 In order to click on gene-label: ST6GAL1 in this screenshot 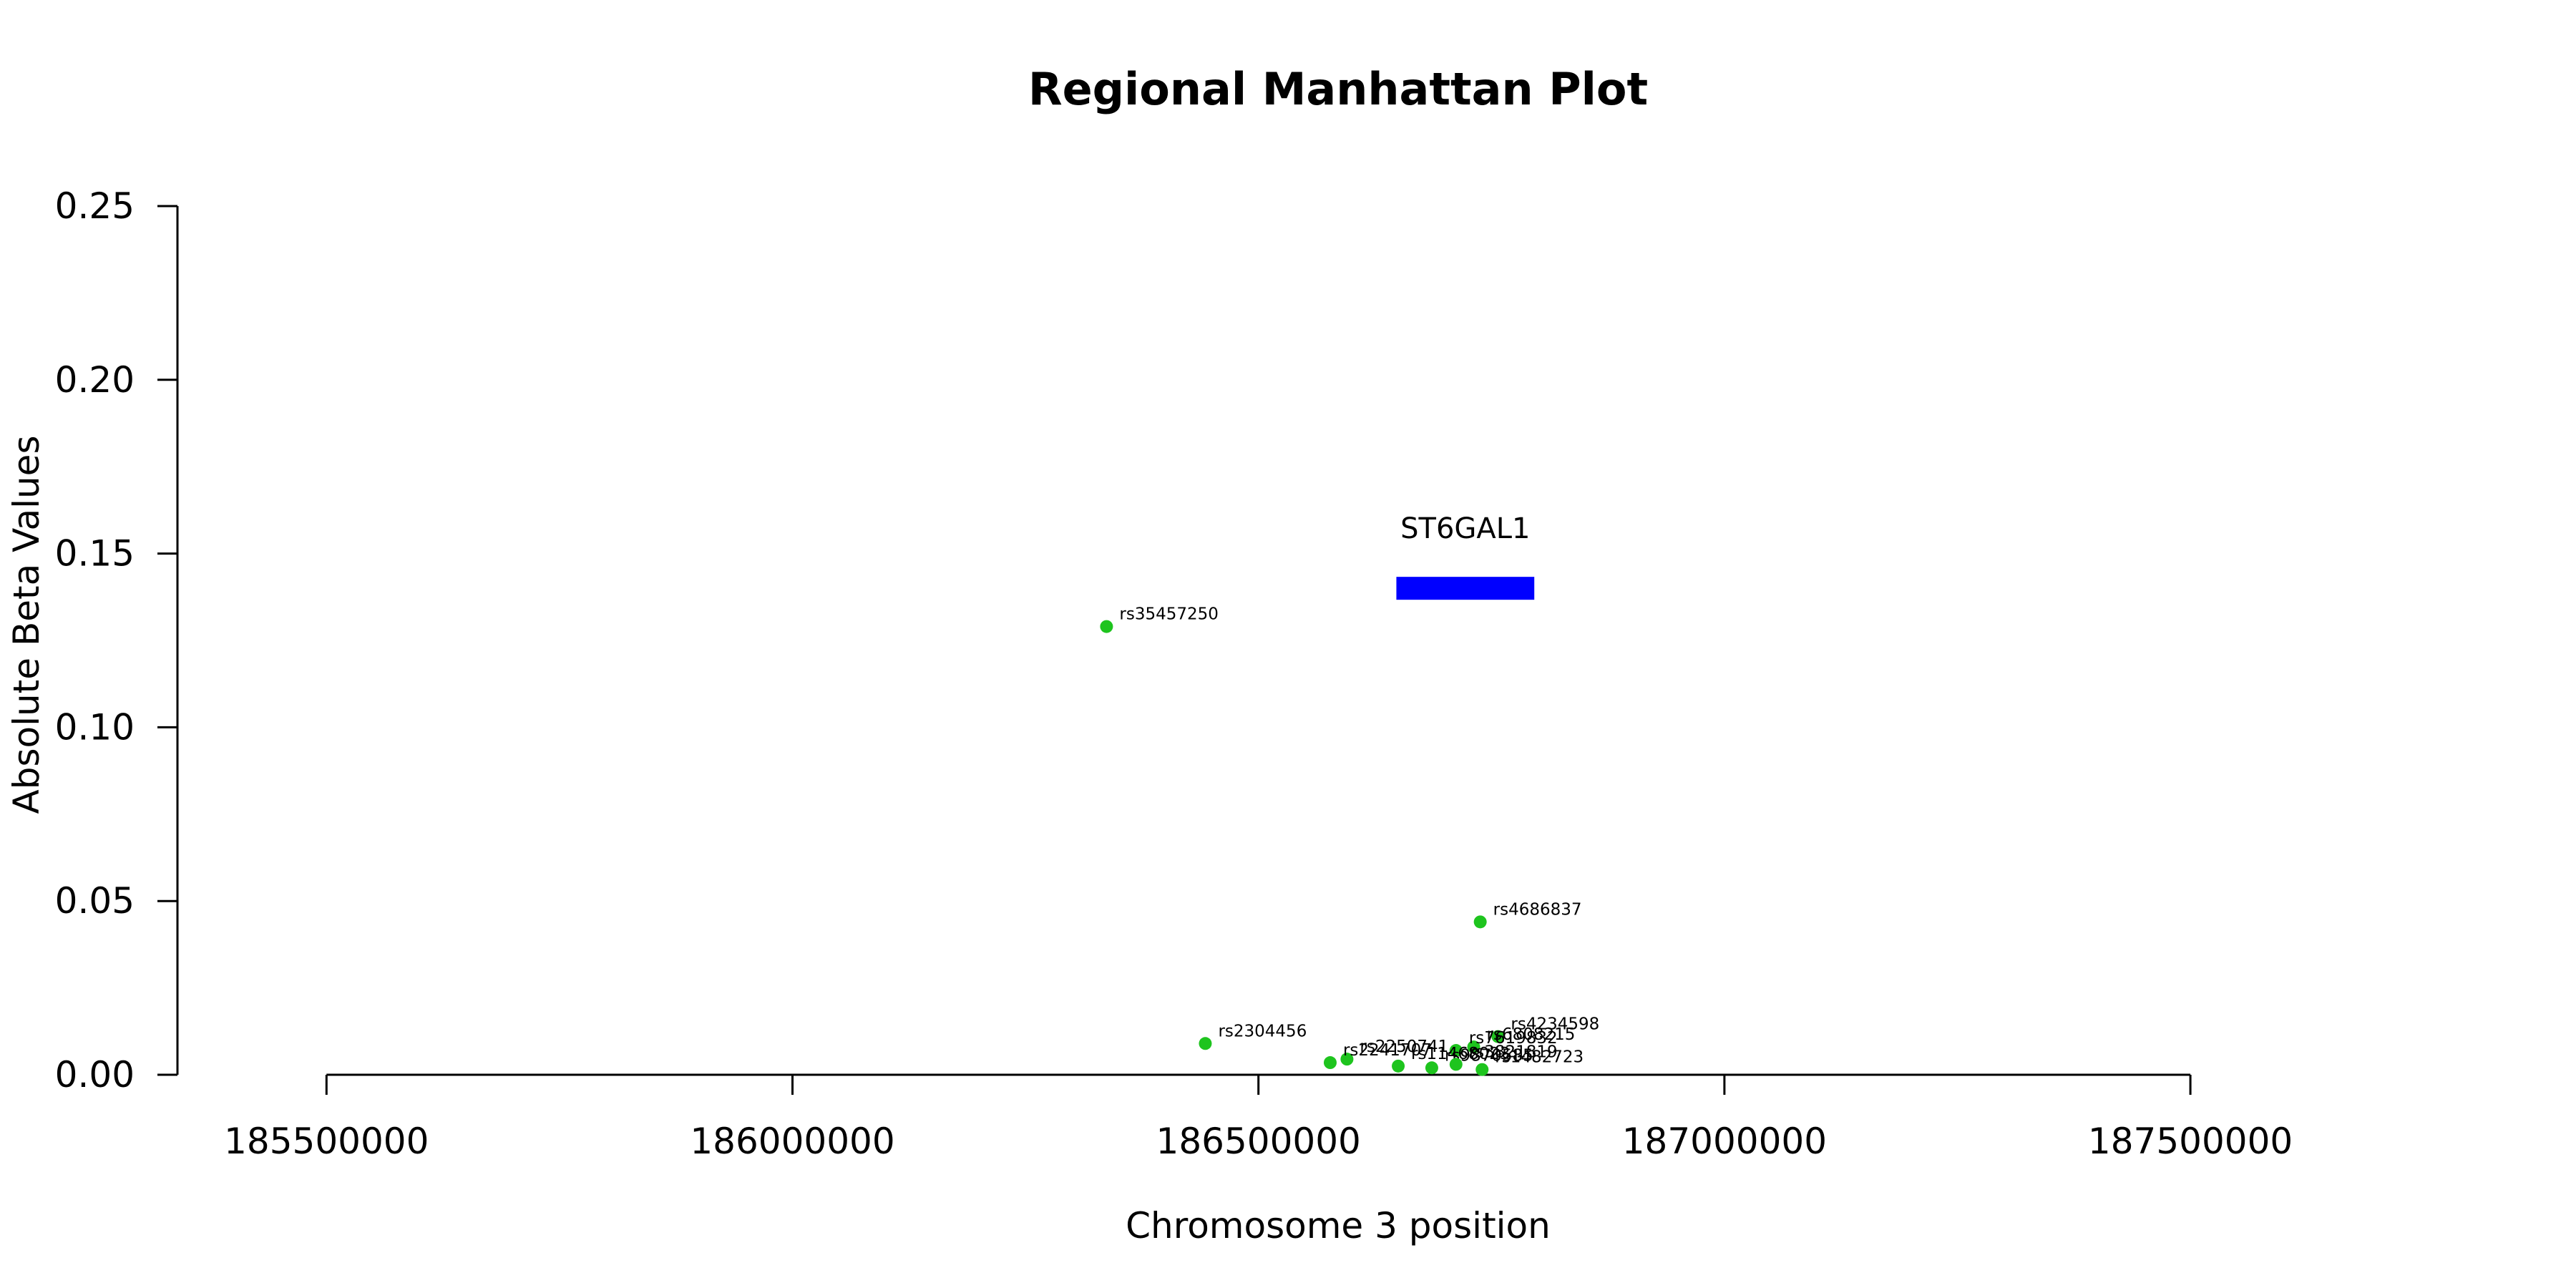, I will do `click(1465, 528)`.